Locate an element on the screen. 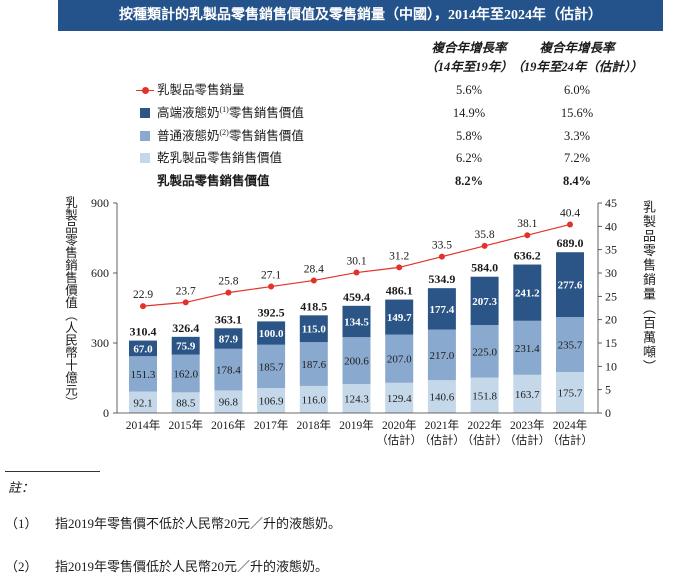 The height and width of the screenshot is (580, 678). total-label-2018: 418.5 is located at coordinates (313, 306).